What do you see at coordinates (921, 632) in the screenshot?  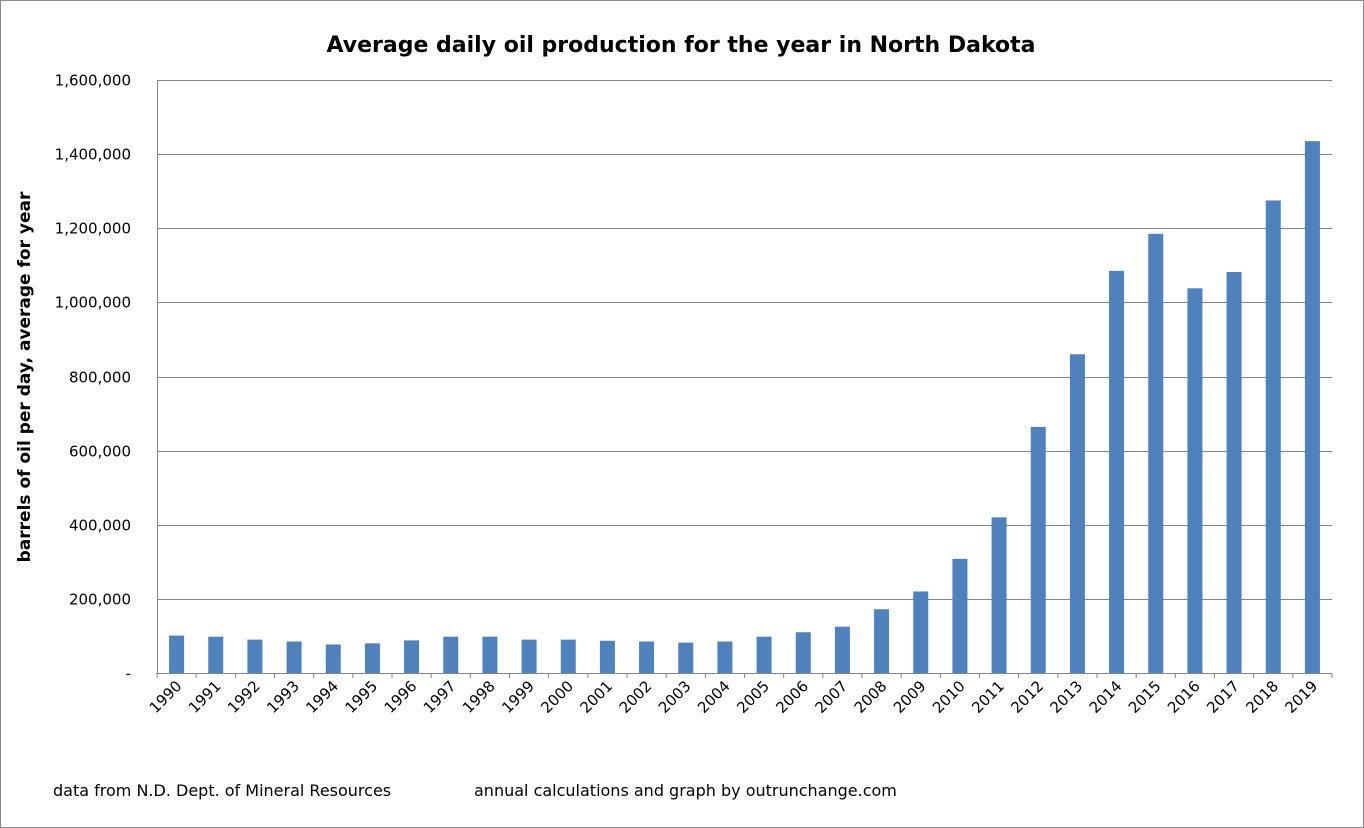 I see `bar-2009` at bounding box center [921, 632].